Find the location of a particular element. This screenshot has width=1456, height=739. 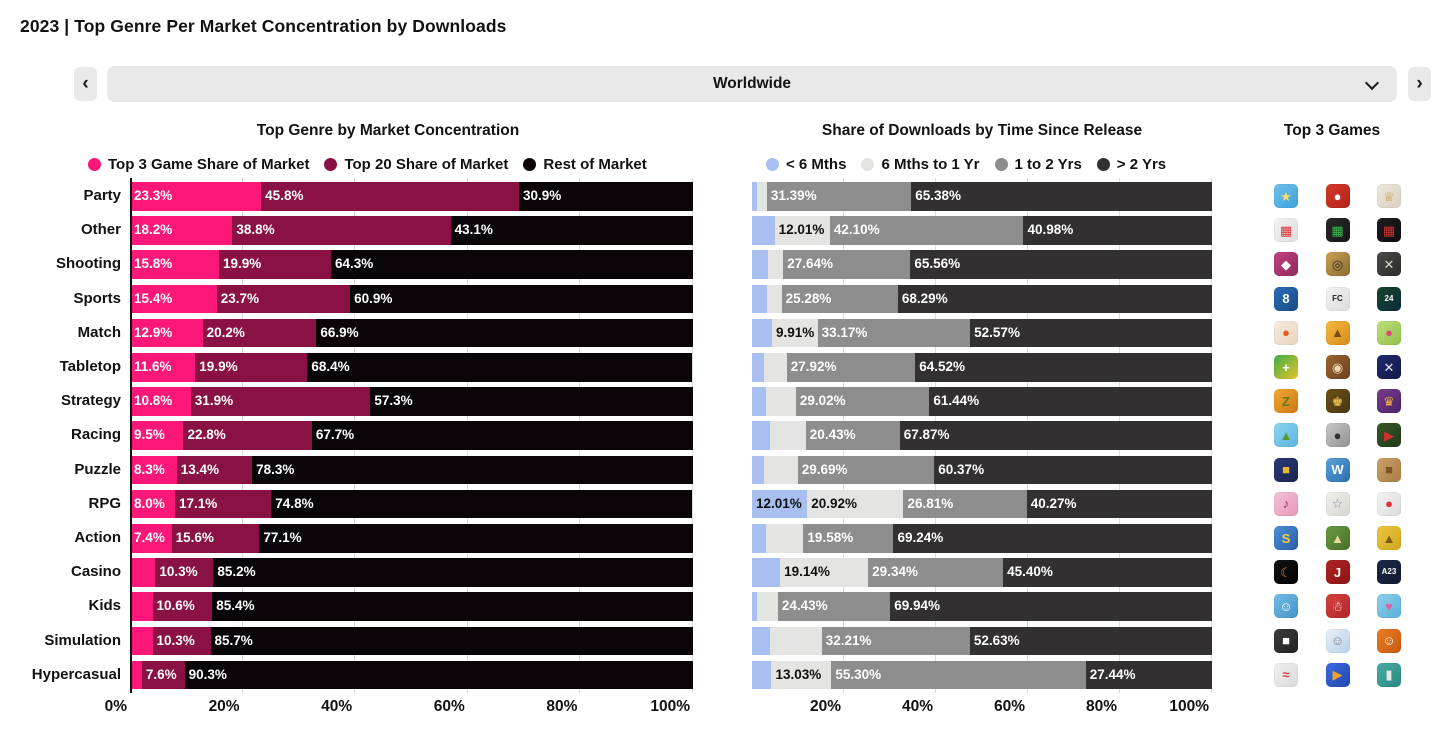

bar-segment-6-mths-to-1-yr: 19.14% is located at coordinates (824, 572).